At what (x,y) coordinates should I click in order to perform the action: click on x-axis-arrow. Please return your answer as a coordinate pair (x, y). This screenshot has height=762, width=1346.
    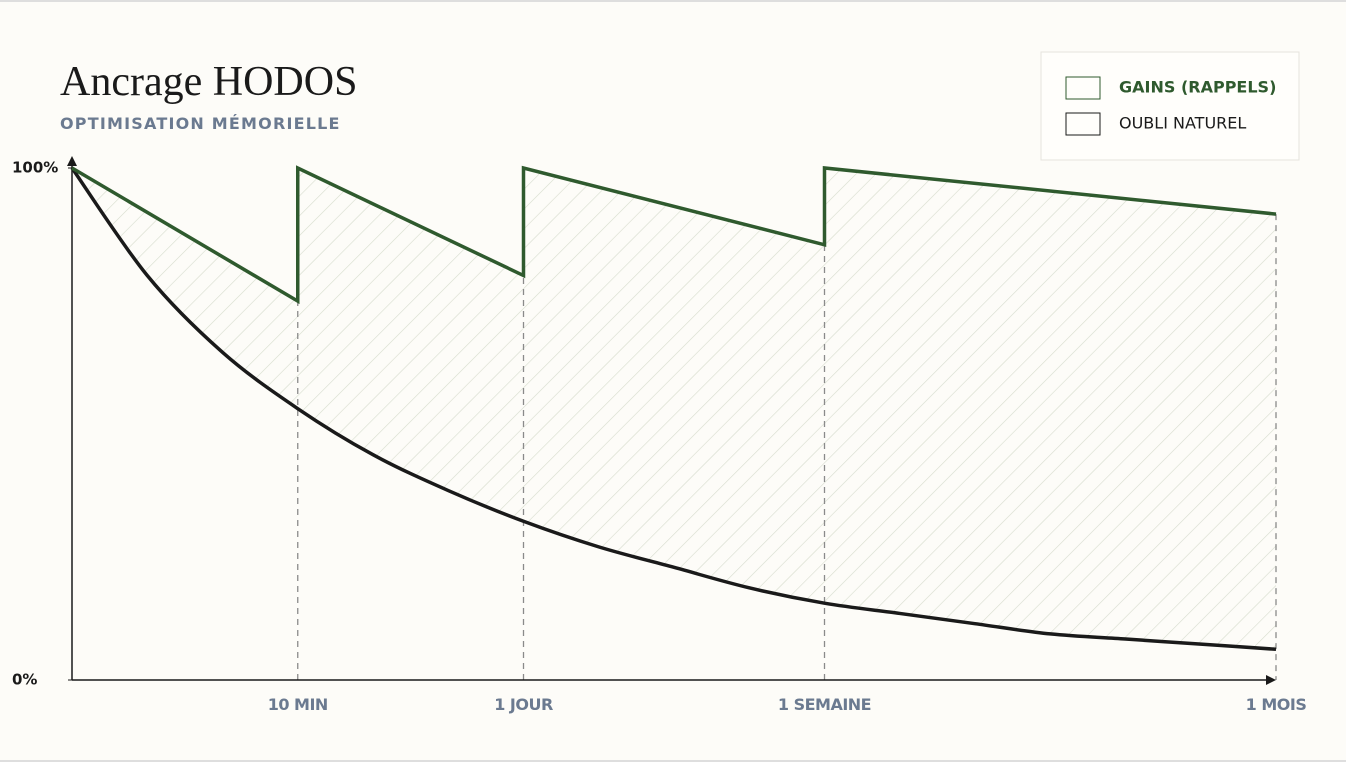
    Looking at the image, I should click on (1271, 680).